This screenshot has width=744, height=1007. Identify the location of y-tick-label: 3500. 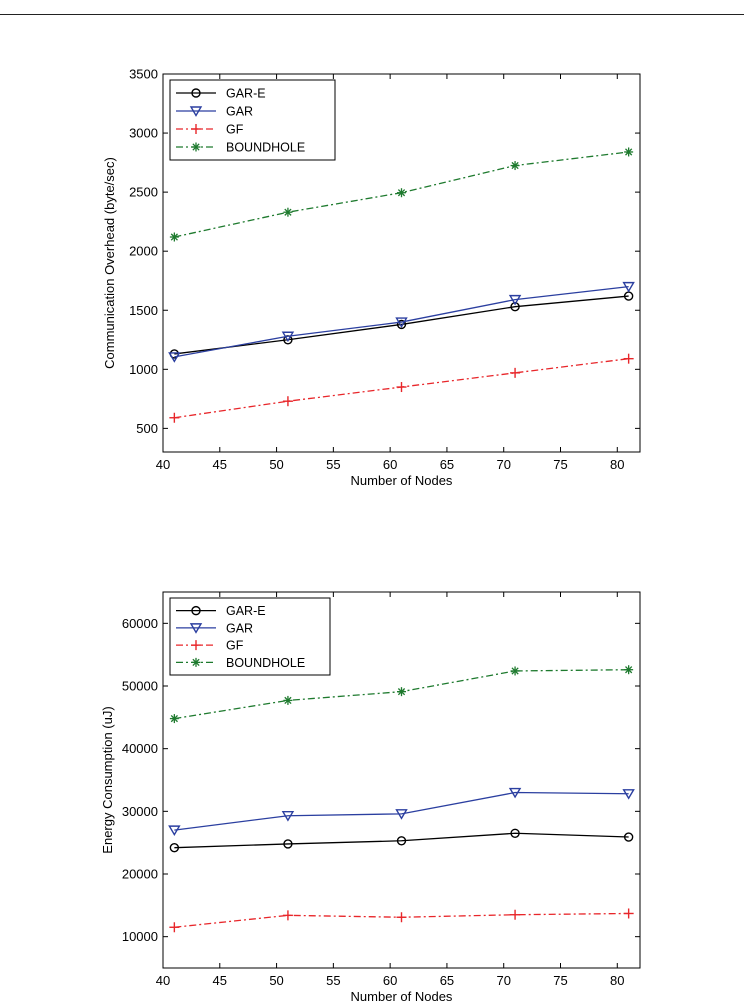
(143, 74).